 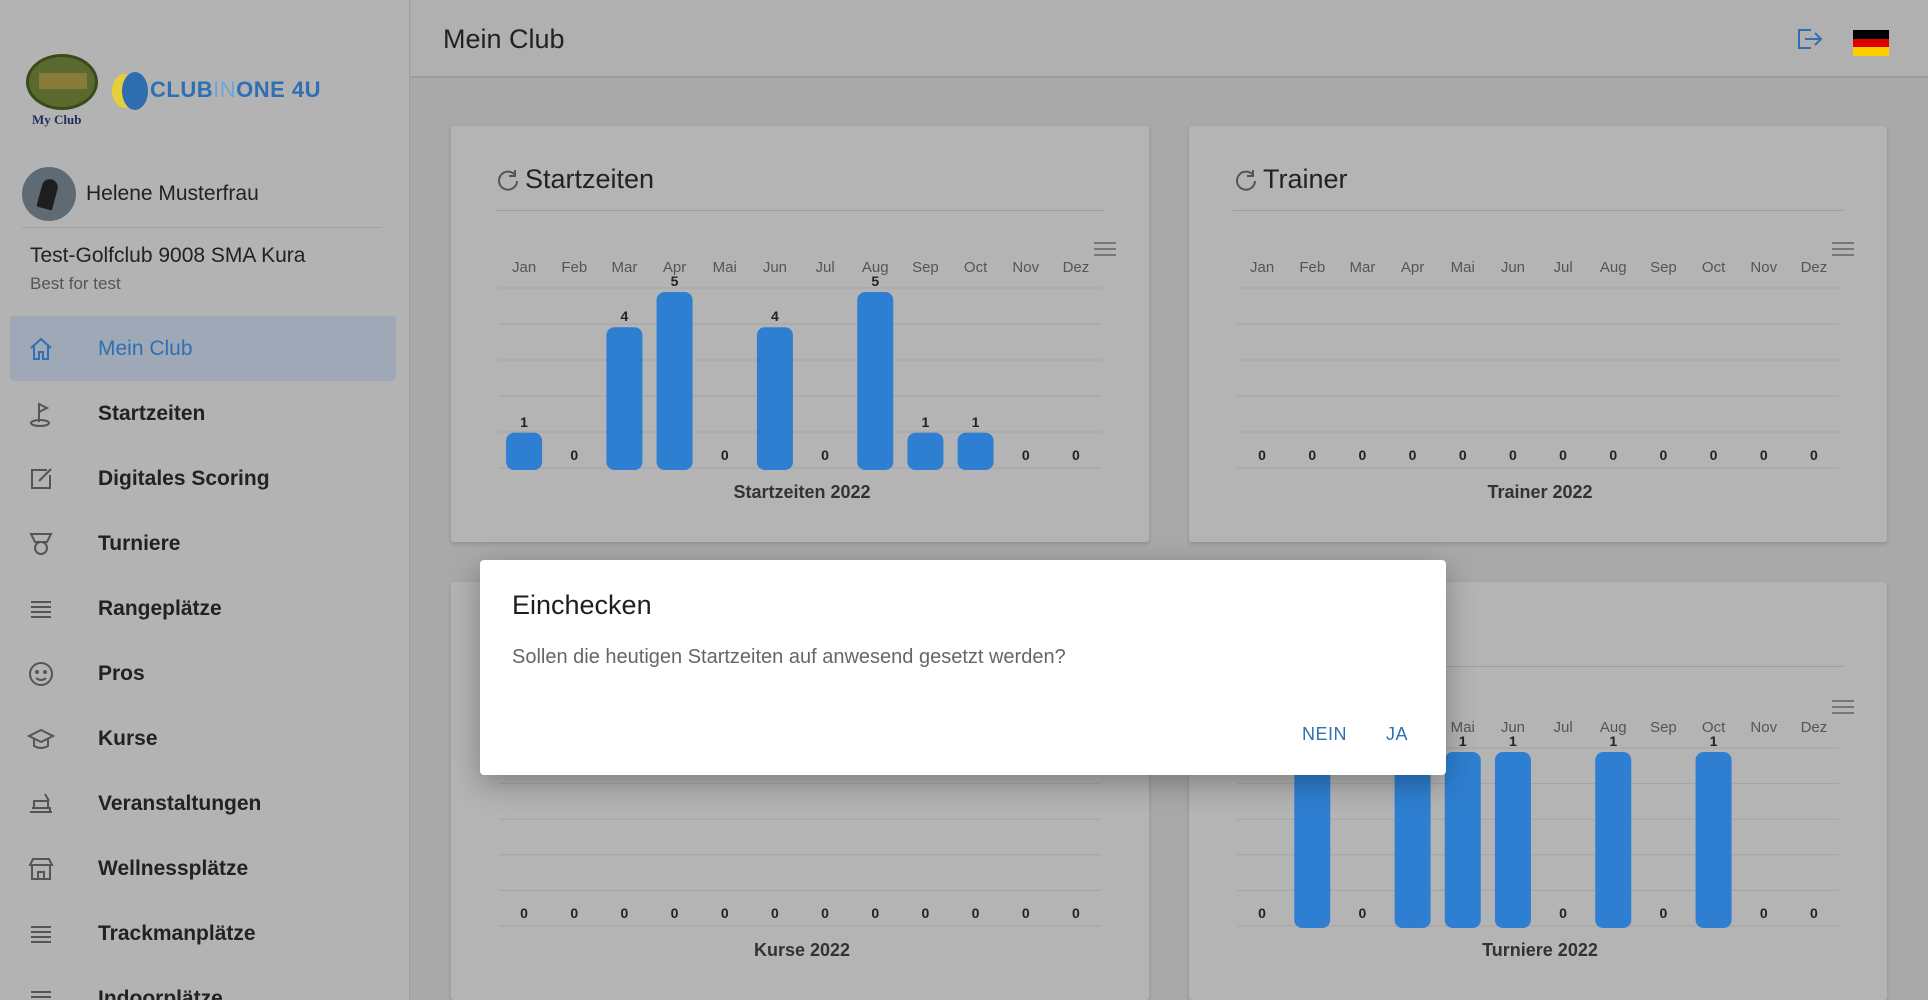 I want to click on food-icon, so click(x=41, y=804).